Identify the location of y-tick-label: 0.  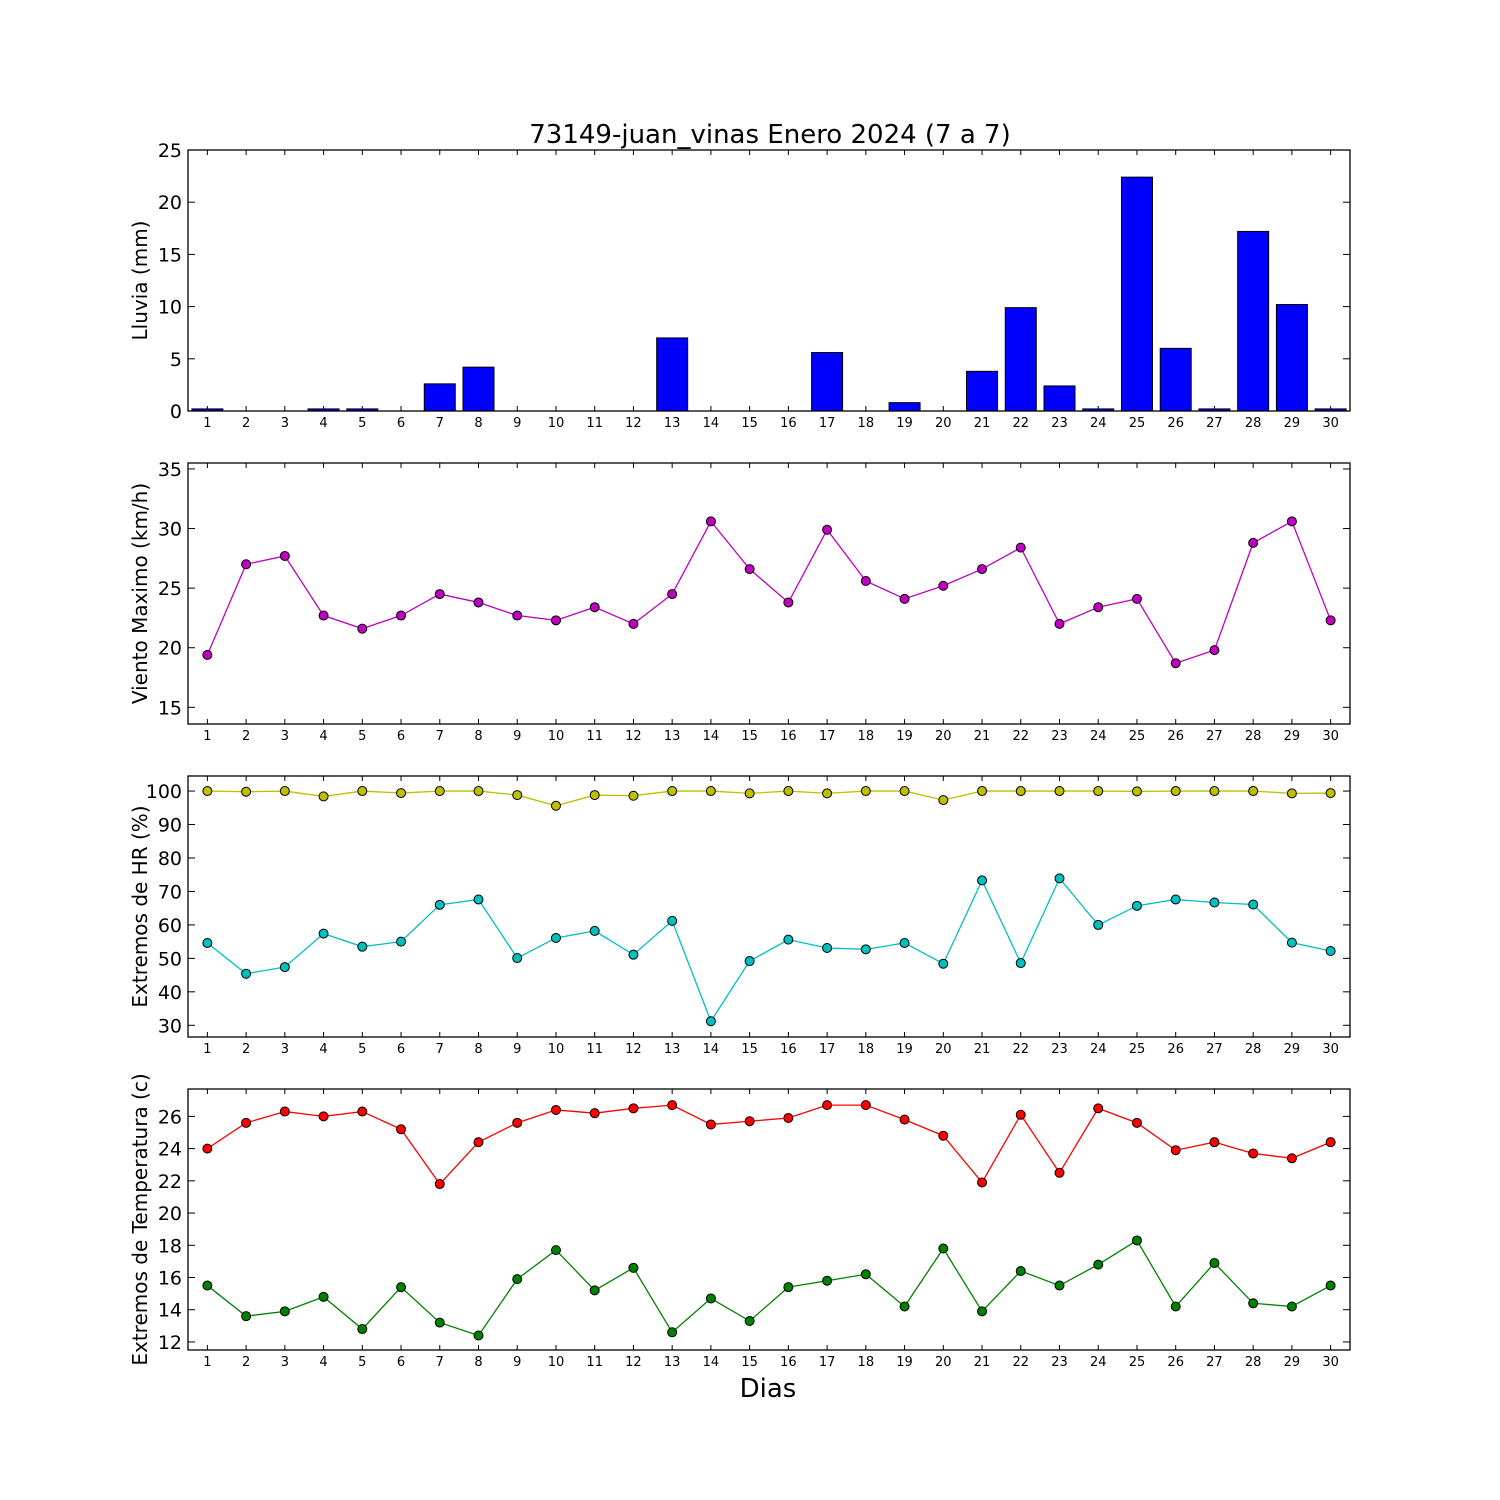
(176, 412).